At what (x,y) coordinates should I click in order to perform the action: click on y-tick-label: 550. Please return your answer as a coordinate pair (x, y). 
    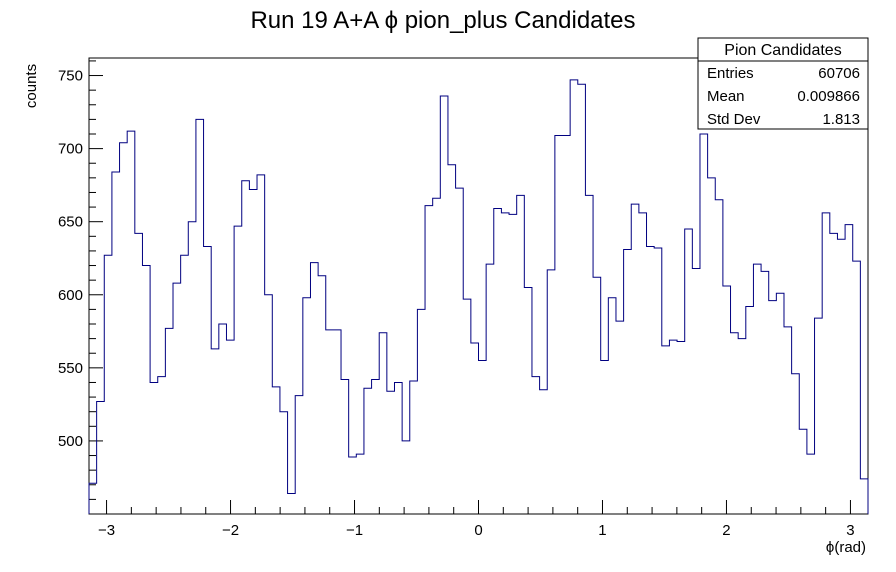
    Looking at the image, I should click on (70, 368).